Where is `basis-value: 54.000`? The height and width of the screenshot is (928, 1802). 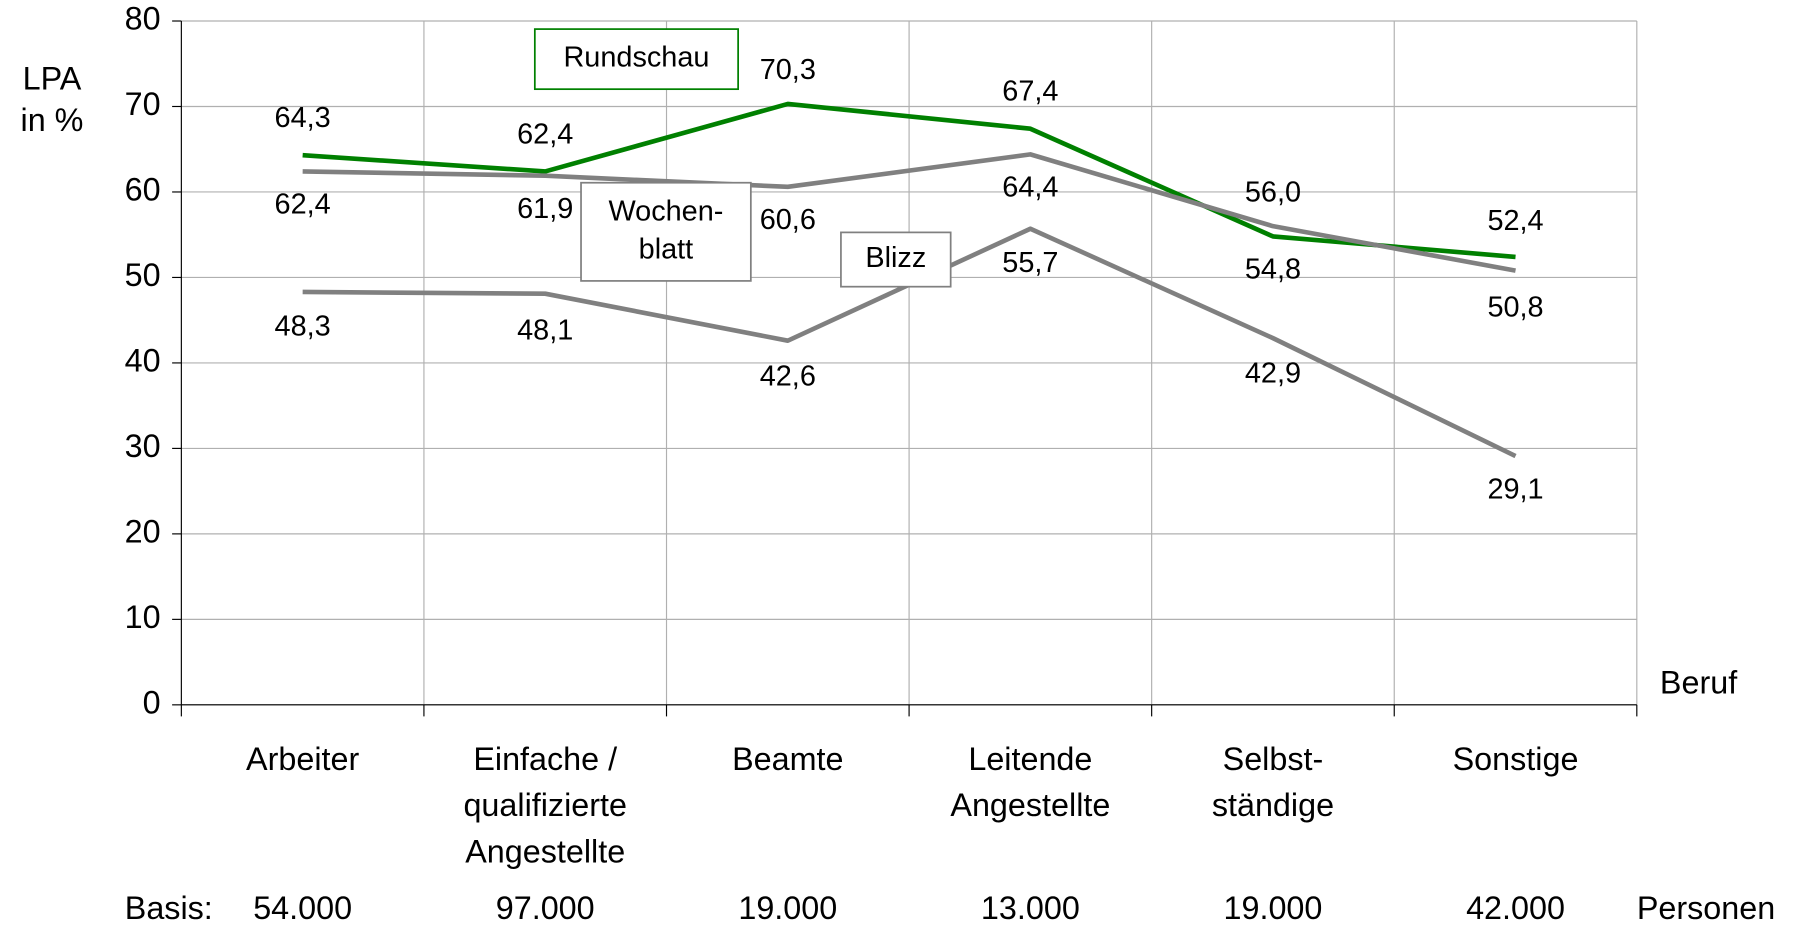 basis-value: 54.000 is located at coordinates (302, 908).